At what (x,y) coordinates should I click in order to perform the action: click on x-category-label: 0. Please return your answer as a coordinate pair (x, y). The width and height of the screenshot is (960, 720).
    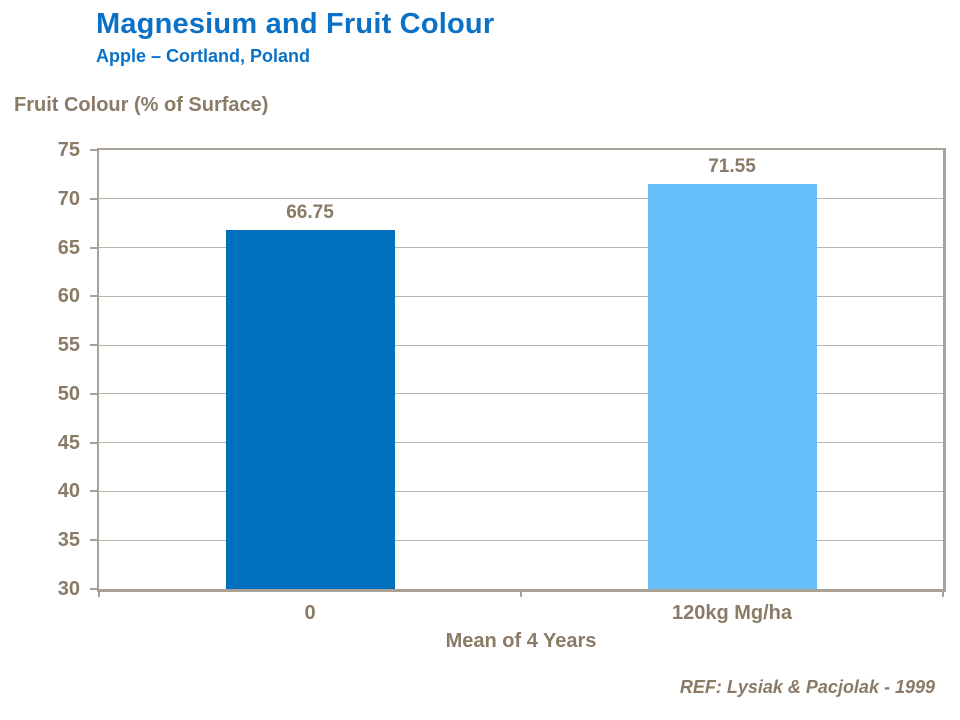
    Looking at the image, I should click on (310, 613).